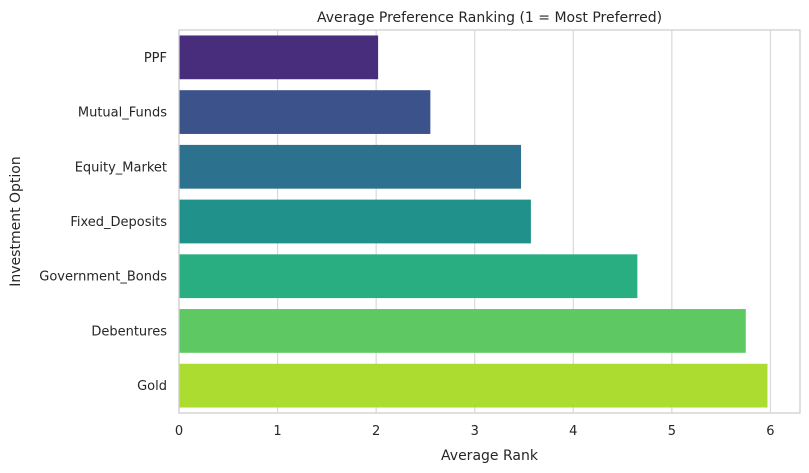  I want to click on y-category-label: Fixed_Deposits, so click(118, 222).